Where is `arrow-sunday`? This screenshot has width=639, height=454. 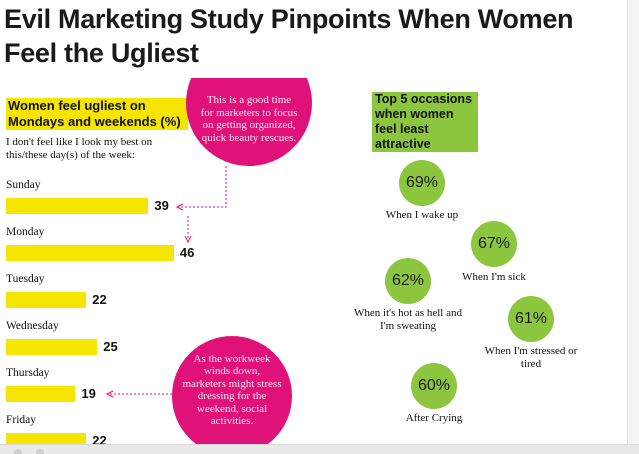
arrow-sunday is located at coordinates (179, 207).